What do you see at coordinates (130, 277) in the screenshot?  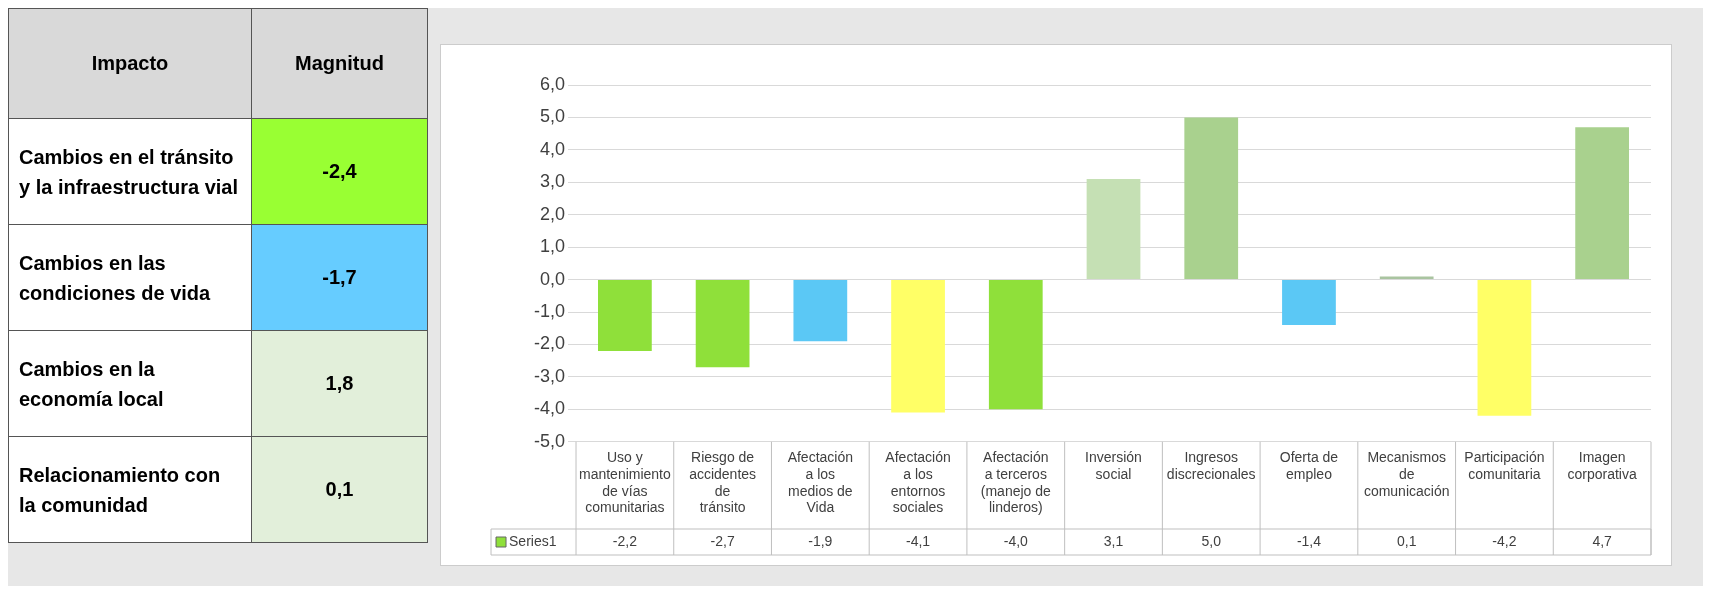 I see `category-label: Cambios en las condiciones de vida` at bounding box center [130, 277].